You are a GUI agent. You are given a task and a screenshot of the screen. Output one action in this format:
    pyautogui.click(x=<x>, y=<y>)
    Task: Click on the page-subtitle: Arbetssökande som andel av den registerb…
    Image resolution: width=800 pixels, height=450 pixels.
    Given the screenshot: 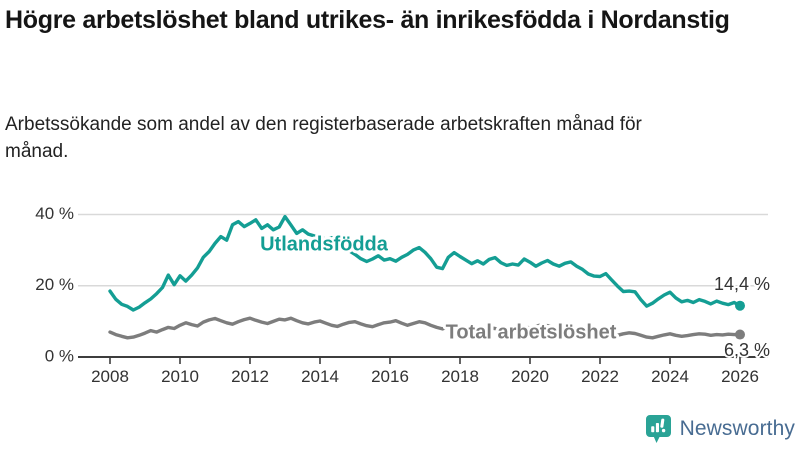 What is the action you would take?
    pyautogui.click(x=323, y=138)
    